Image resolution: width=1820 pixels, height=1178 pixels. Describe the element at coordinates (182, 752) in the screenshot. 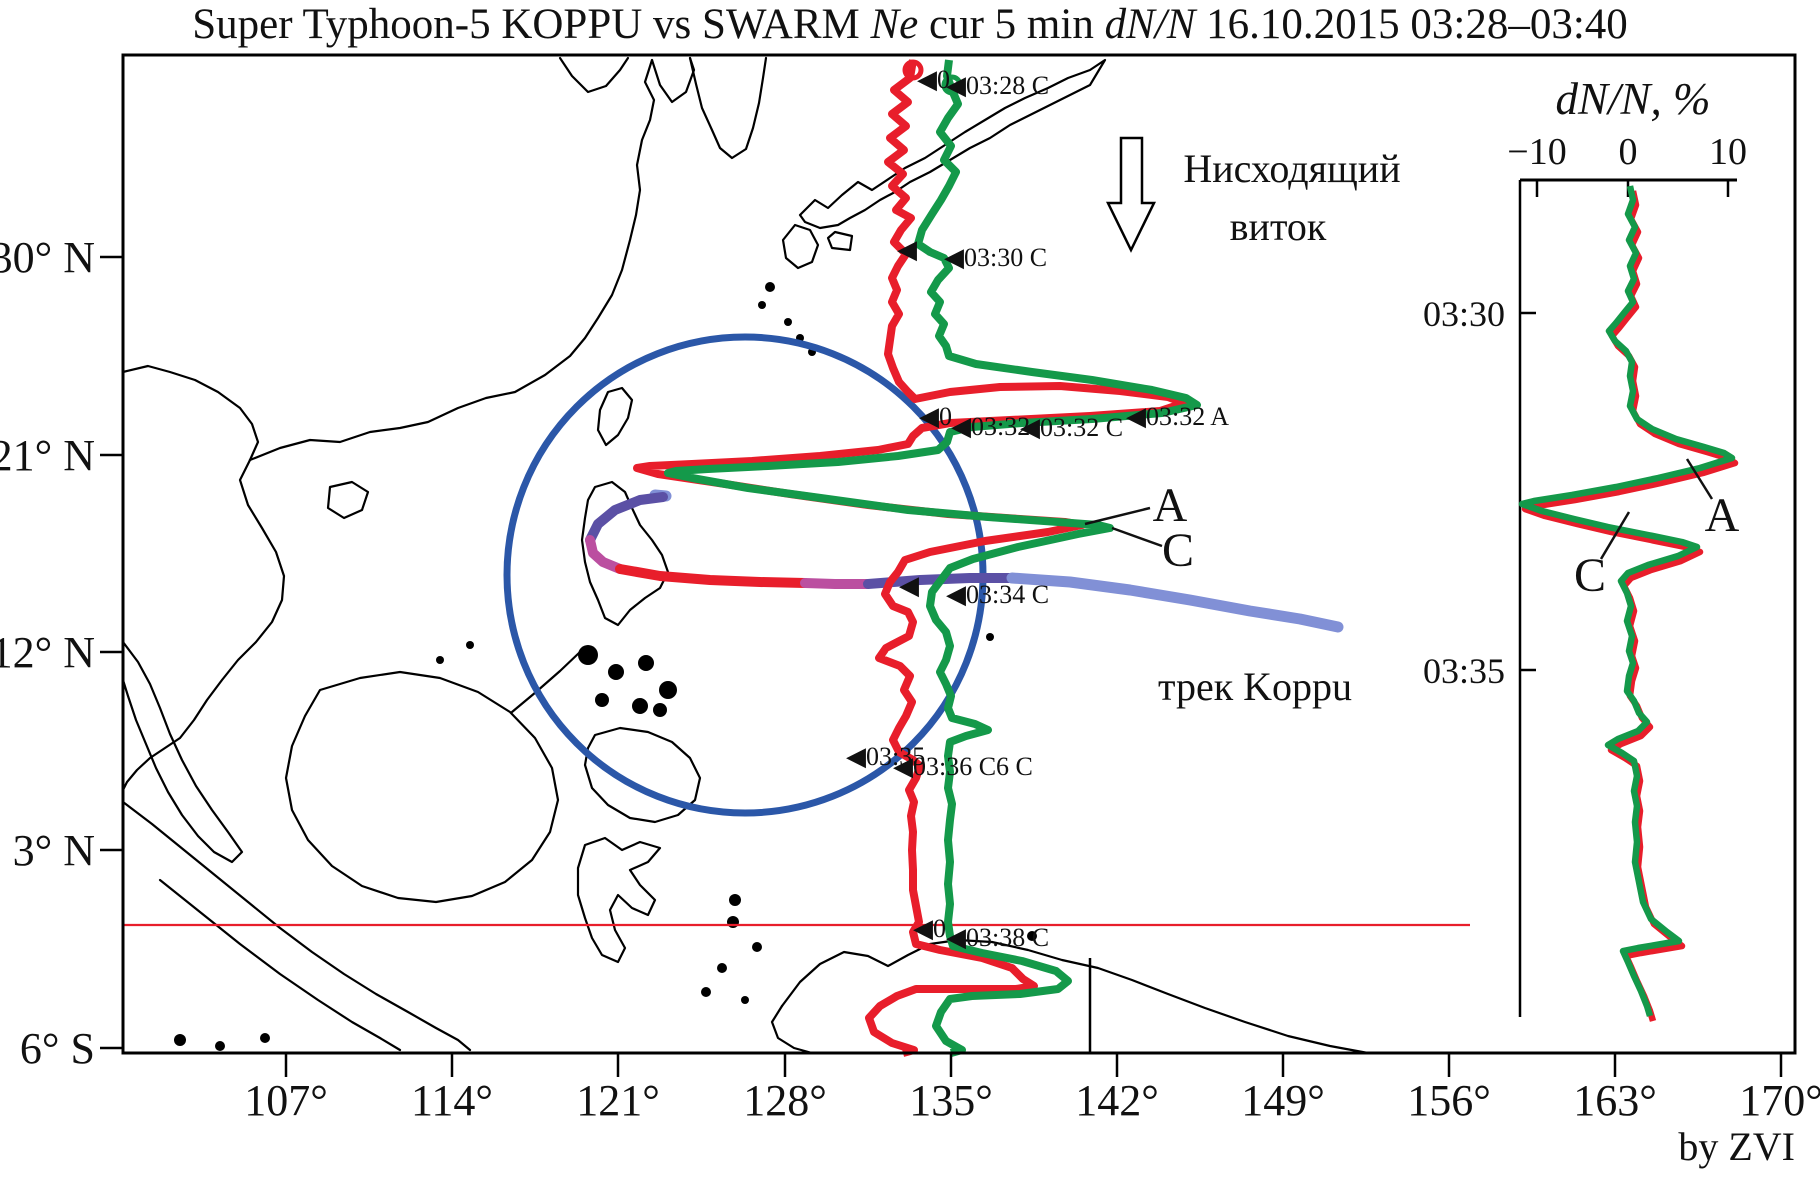

I see `coast-malay-peninsula` at that location.